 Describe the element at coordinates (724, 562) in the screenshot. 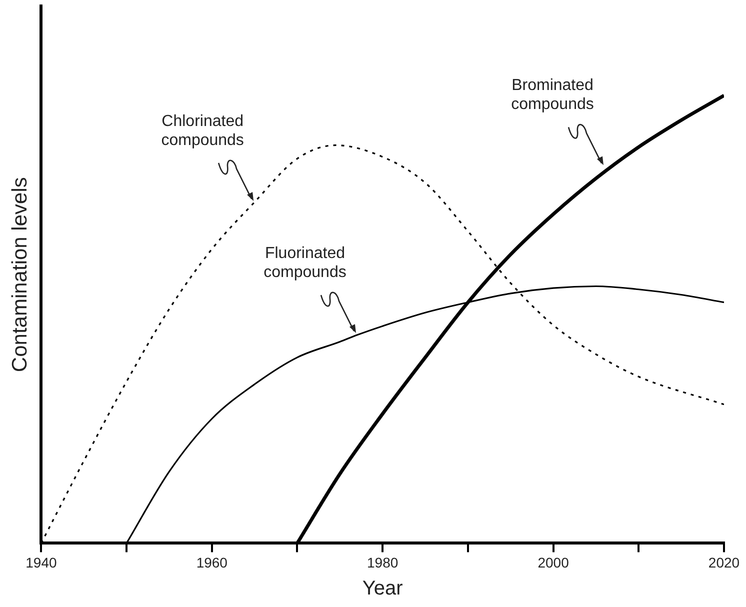

I see `x-tick-label: 2020` at that location.